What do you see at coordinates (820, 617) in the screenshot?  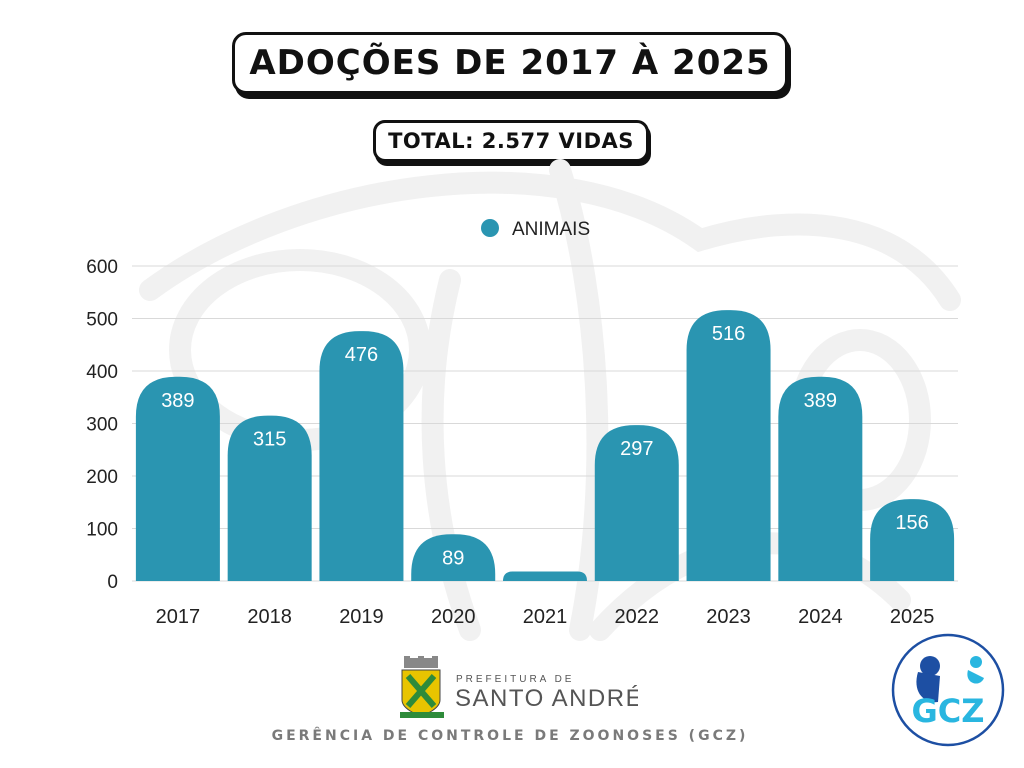 I see `x-tick-label-2024: 2024` at bounding box center [820, 617].